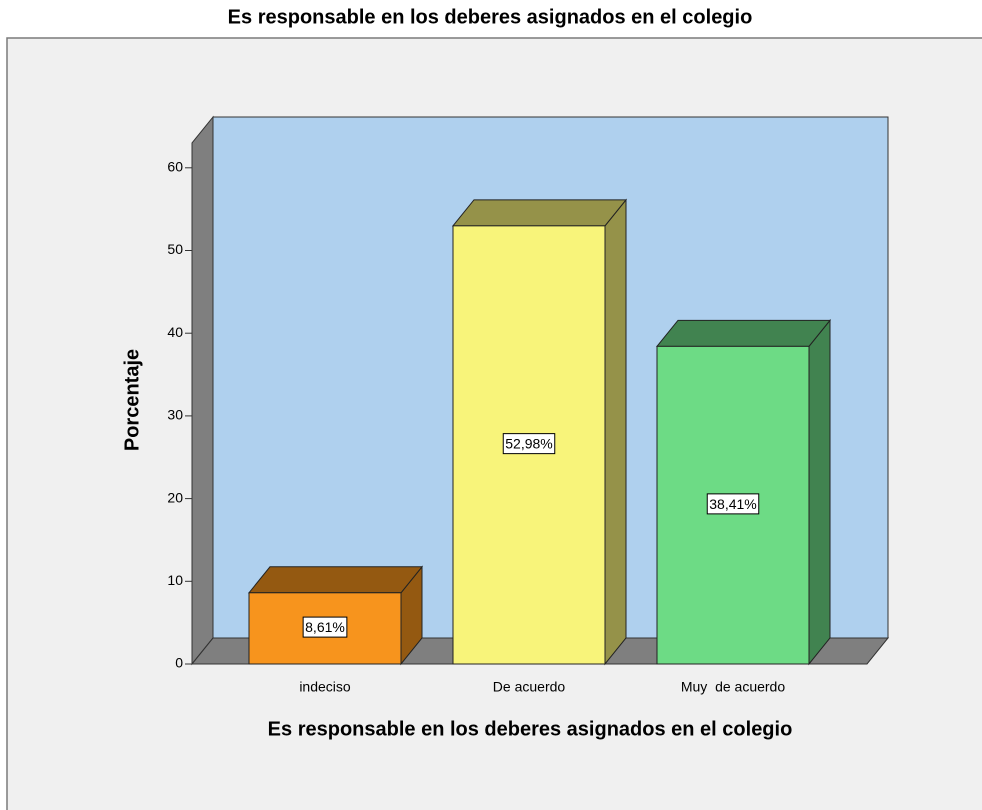 Image resolution: width=982 pixels, height=810 pixels. Describe the element at coordinates (179, 663) in the screenshot. I see `y-tick-label: 0` at that location.